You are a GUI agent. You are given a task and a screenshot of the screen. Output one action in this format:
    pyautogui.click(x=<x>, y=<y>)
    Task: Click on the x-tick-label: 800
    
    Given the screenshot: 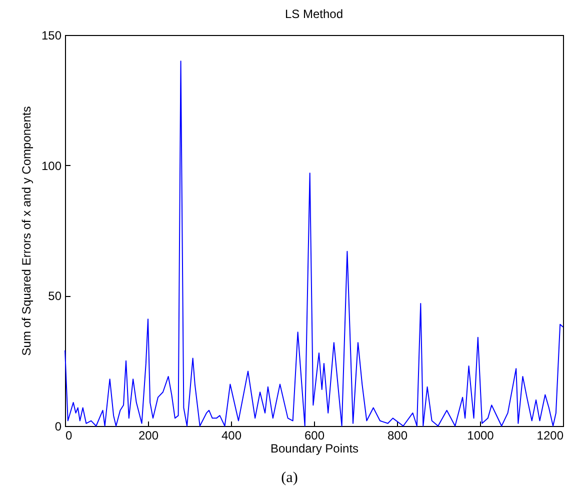 What is the action you would take?
    pyautogui.click(x=397, y=435)
    